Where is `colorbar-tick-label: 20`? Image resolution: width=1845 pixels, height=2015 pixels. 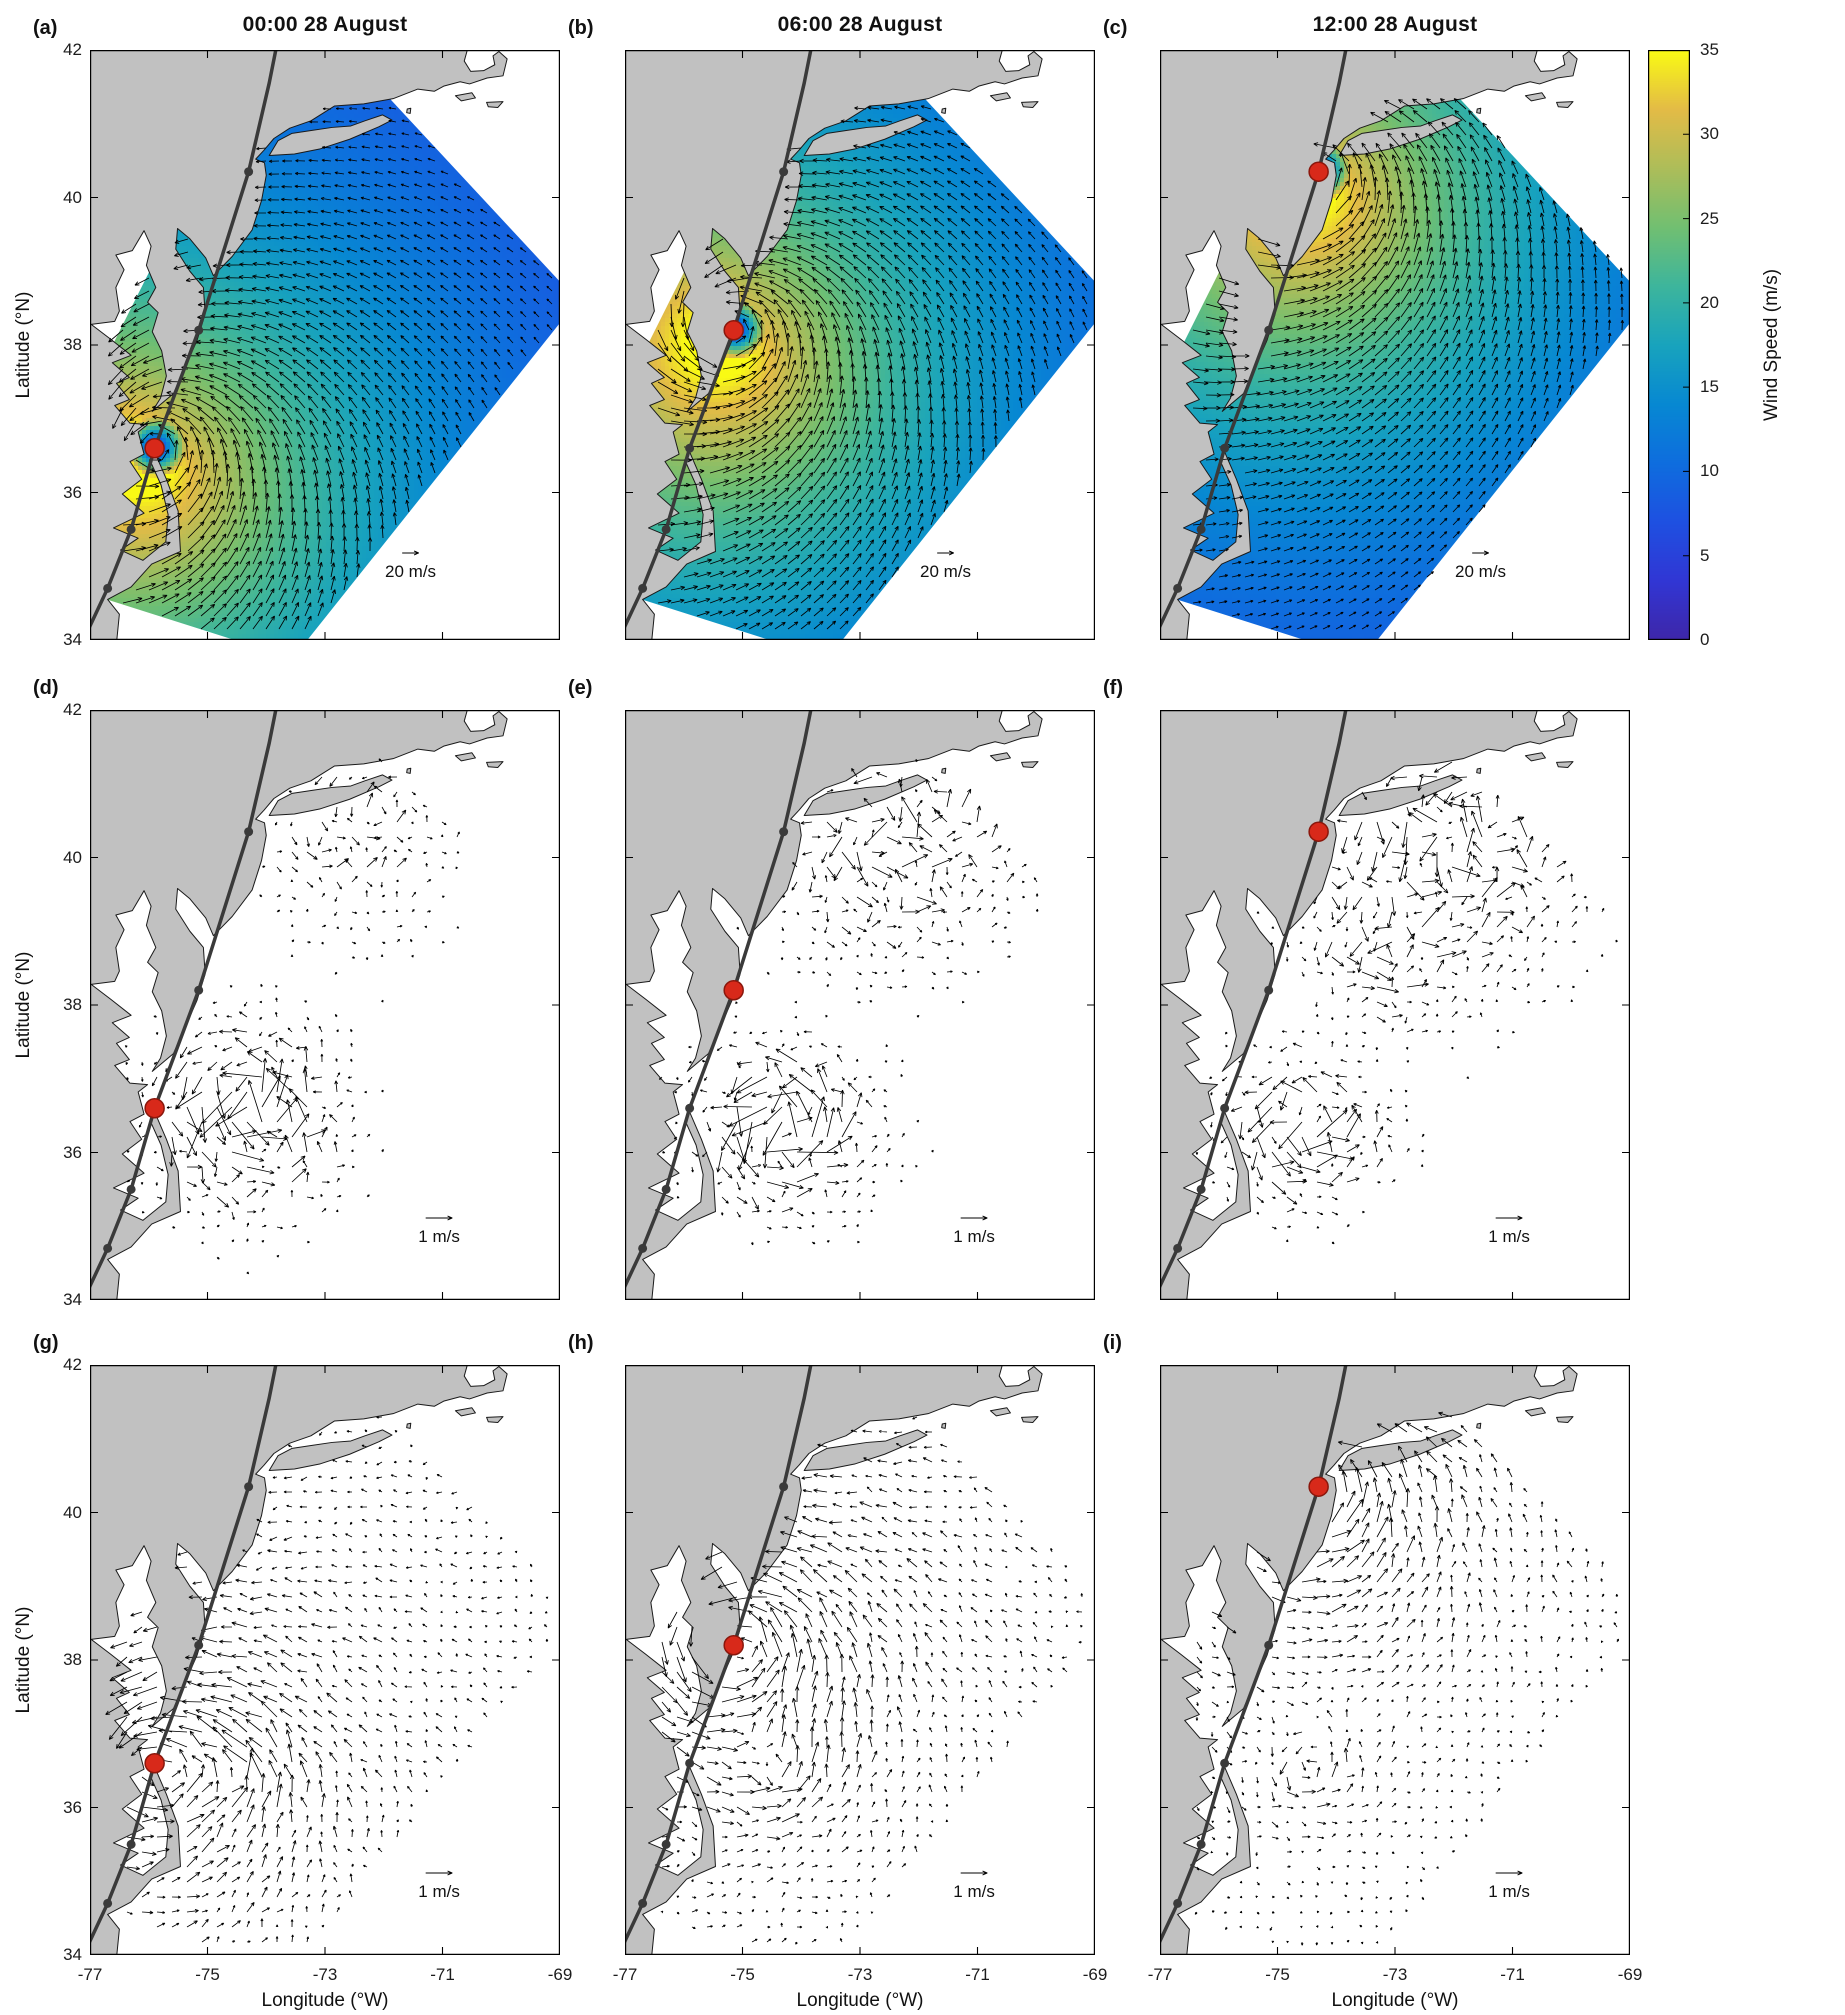 colorbar-tick-label: 20 is located at coordinates (1709, 302).